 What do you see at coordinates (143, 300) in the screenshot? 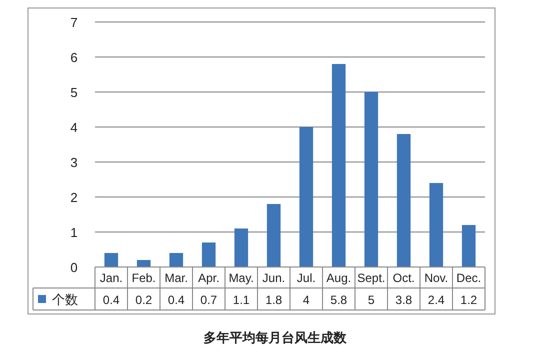
I see `data-label: 0.2` at bounding box center [143, 300].